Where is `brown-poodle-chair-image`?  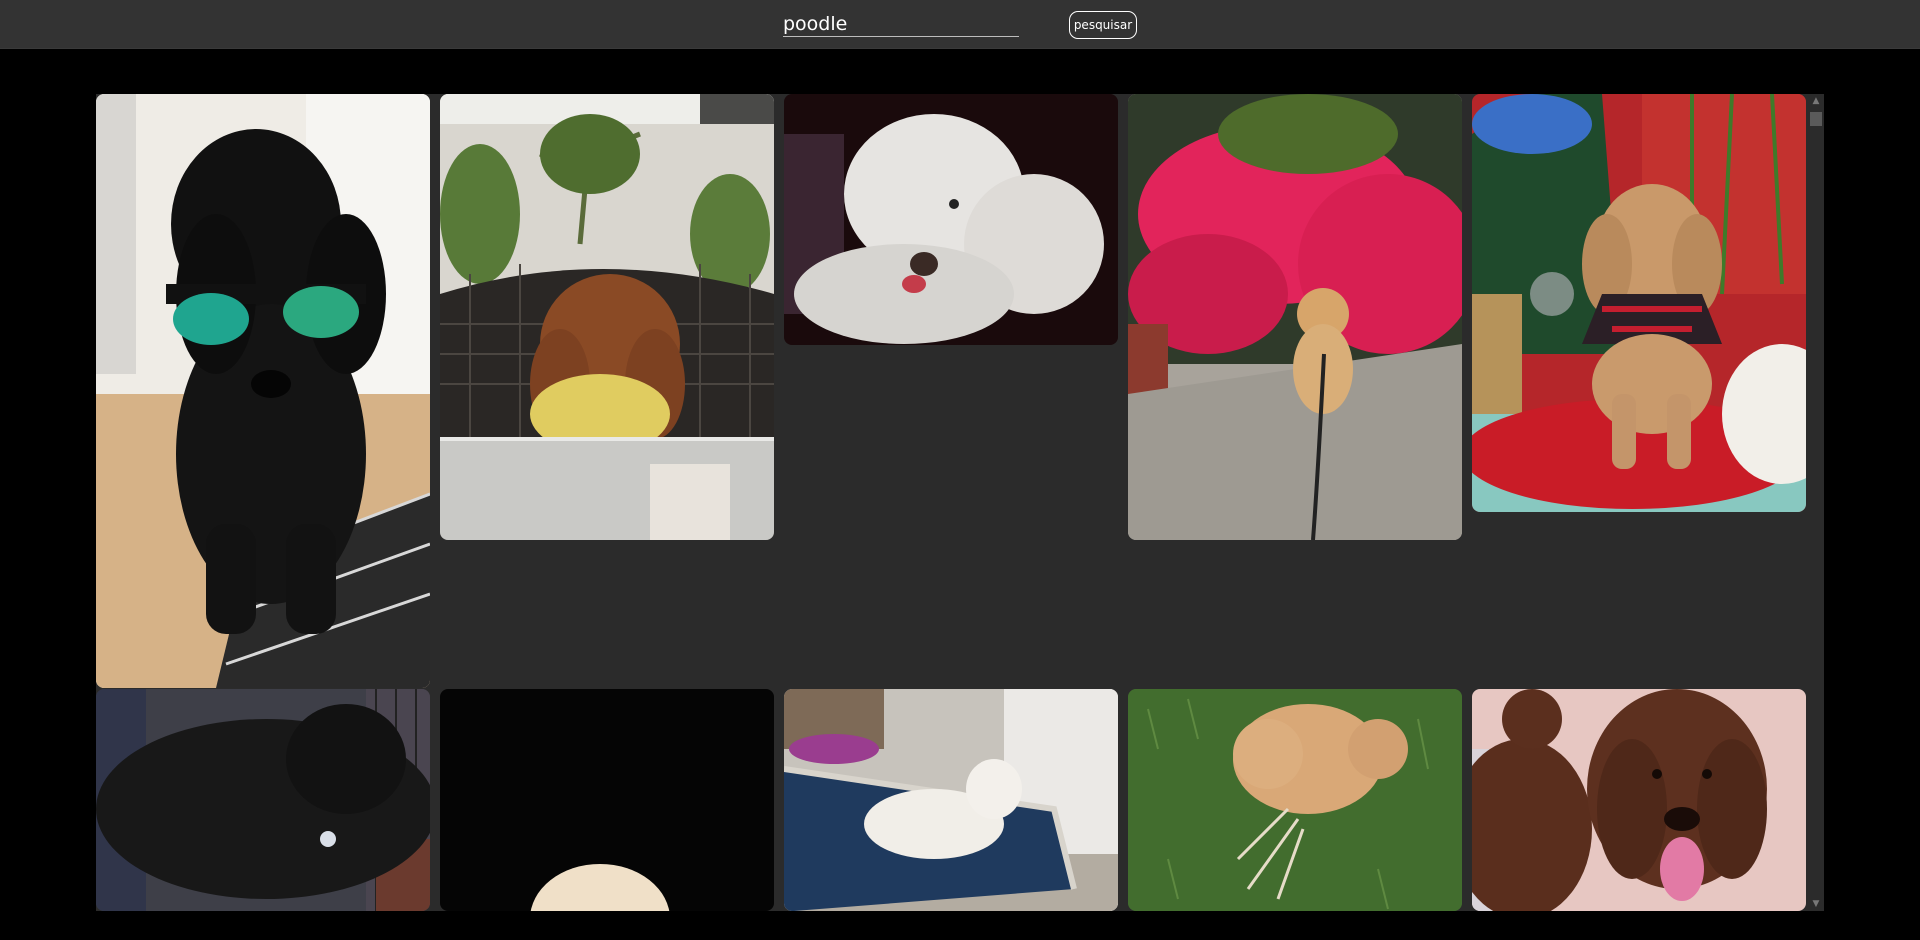
brown-poodle-chair-image is located at coordinates (607, 317).